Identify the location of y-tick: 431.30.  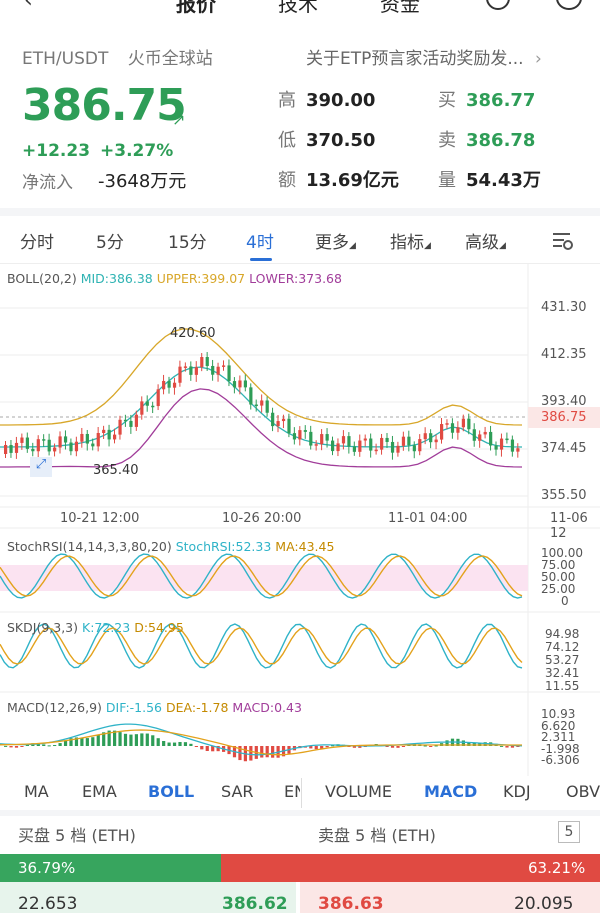
(564, 307).